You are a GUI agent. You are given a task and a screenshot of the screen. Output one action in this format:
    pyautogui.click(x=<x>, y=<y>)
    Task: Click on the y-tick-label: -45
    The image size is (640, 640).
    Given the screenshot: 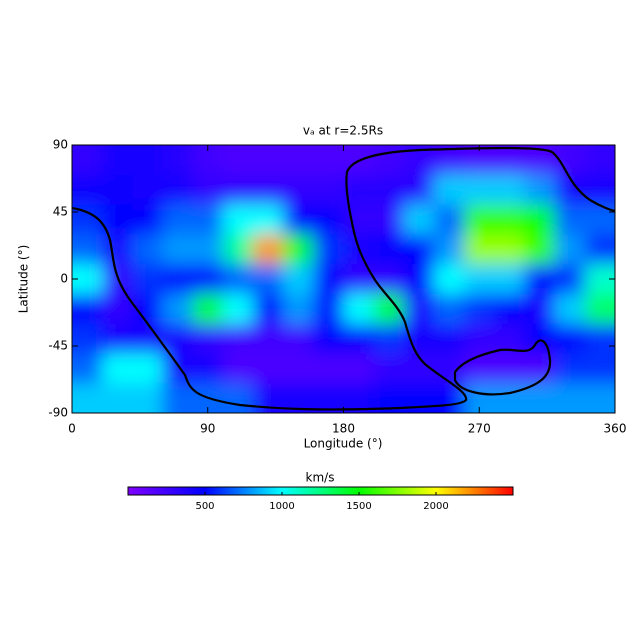 What is the action you would take?
    pyautogui.click(x=58, y=346)
    